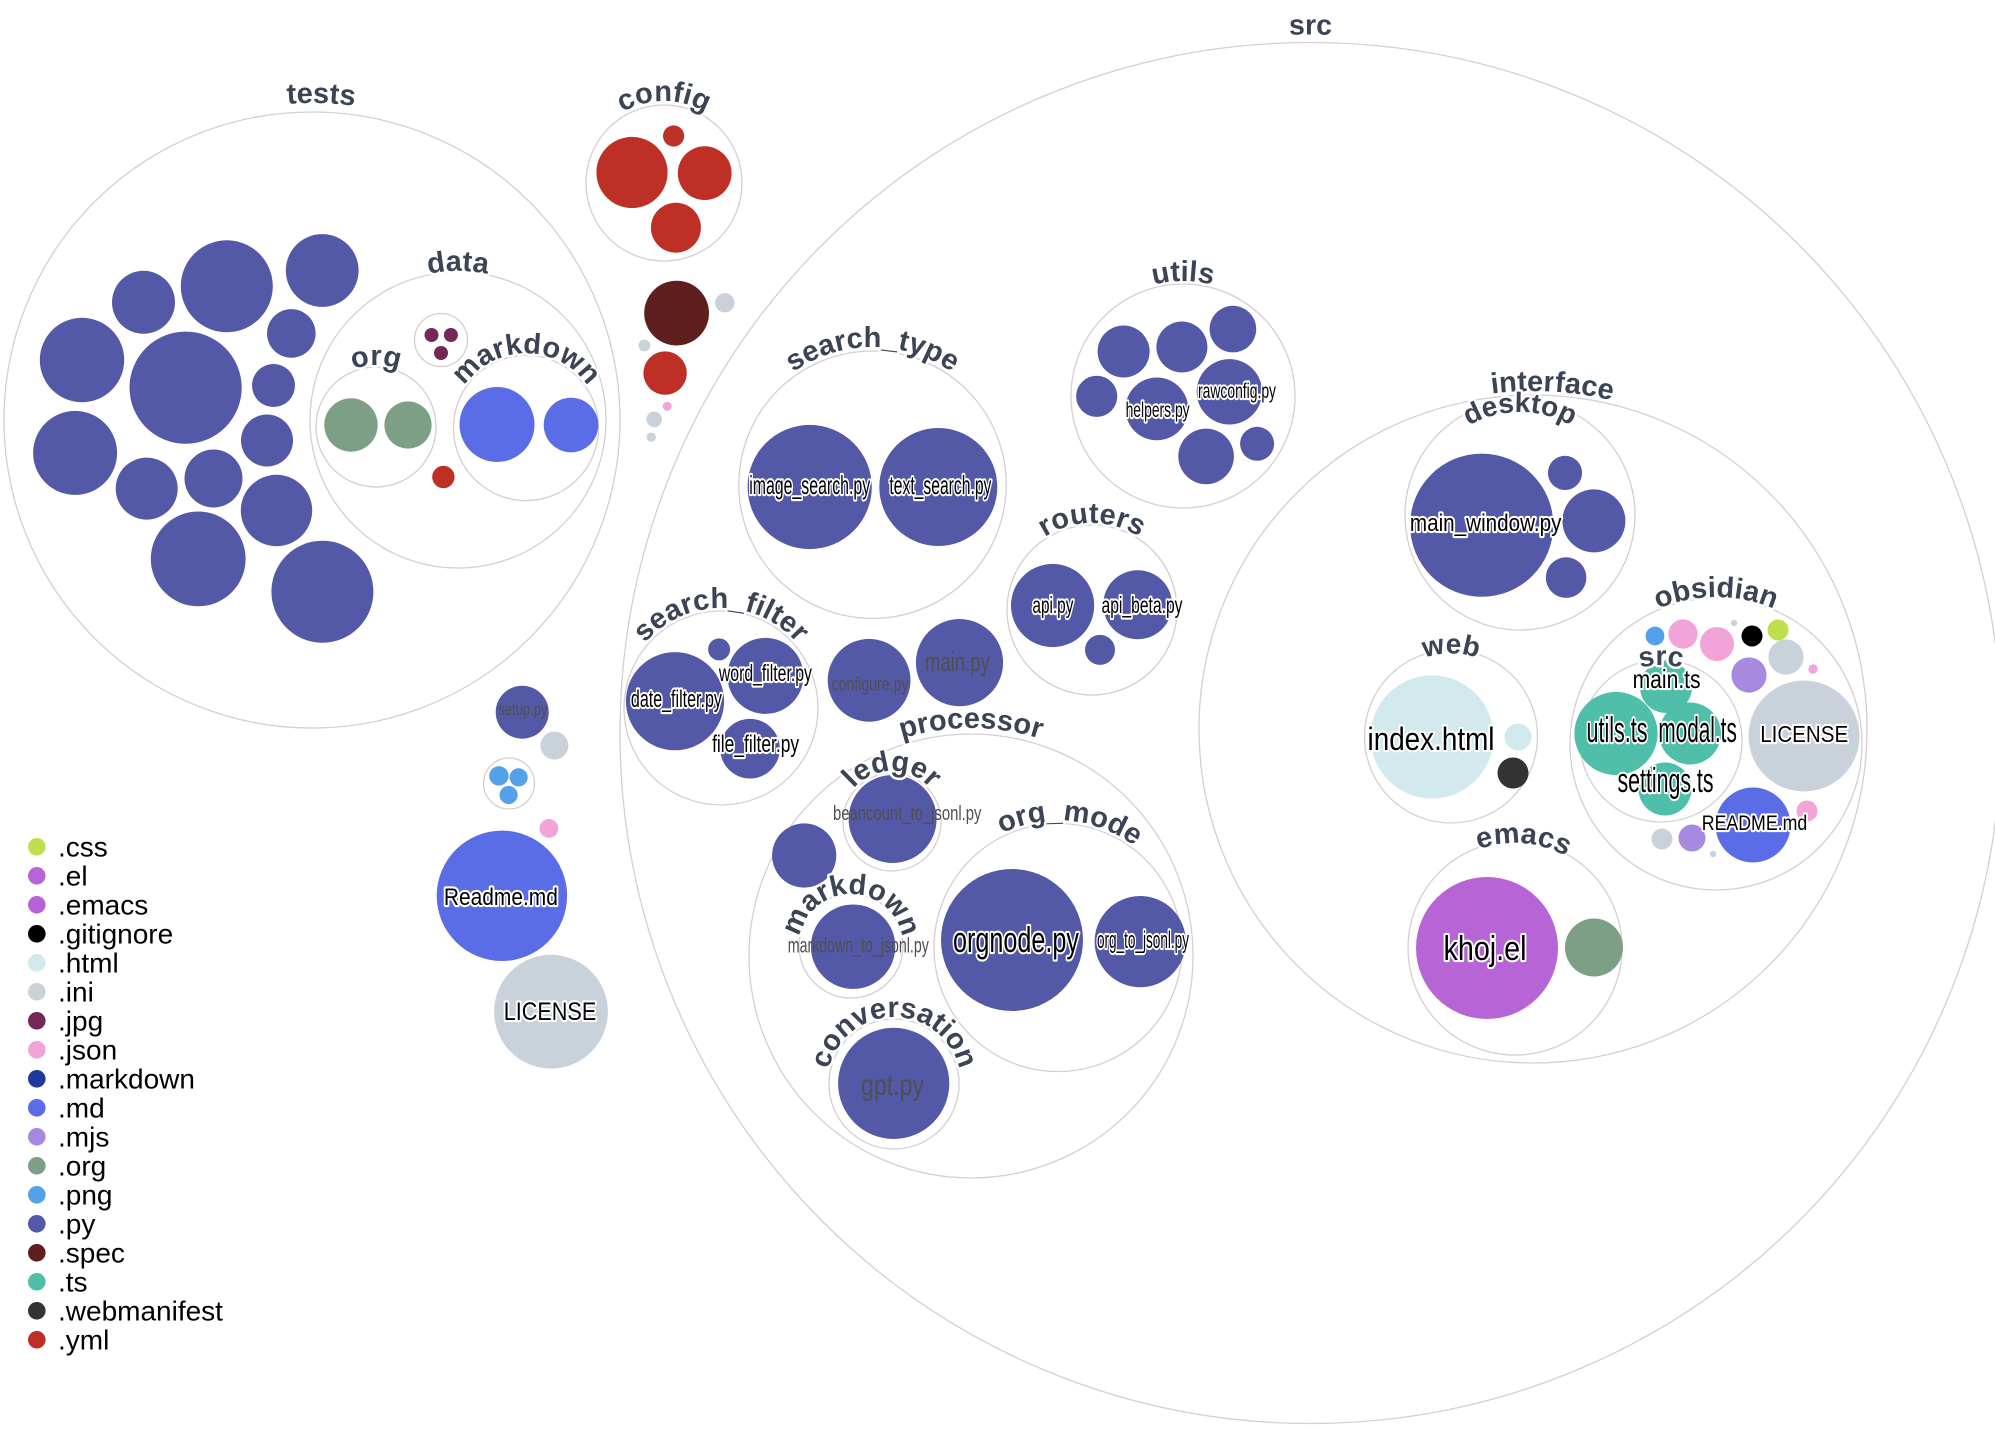 This screenshot has width=1995, height=1451. Describe the element at coordinates (103, 904) in the screenshot. I see `svg-text: .emacs` at that location.